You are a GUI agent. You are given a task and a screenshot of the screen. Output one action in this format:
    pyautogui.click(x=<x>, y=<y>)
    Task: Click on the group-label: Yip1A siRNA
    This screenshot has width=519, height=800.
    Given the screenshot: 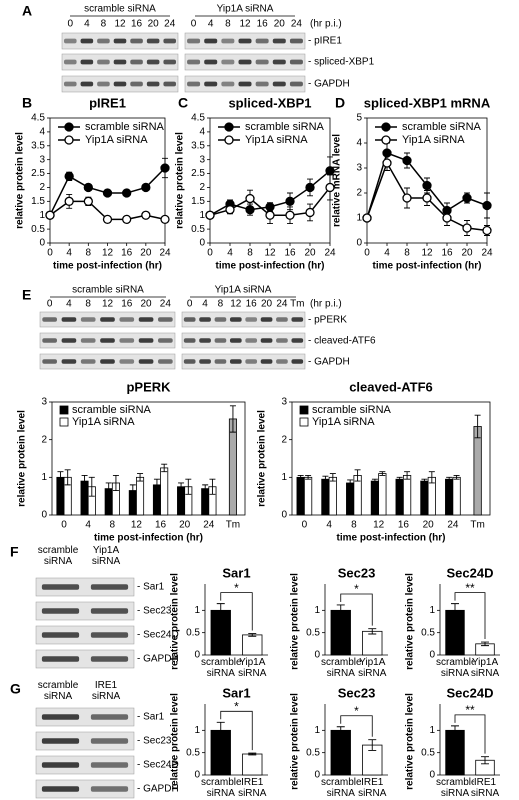 What is the action you would take?
    pyautogui.click(x=106, y=556)
    